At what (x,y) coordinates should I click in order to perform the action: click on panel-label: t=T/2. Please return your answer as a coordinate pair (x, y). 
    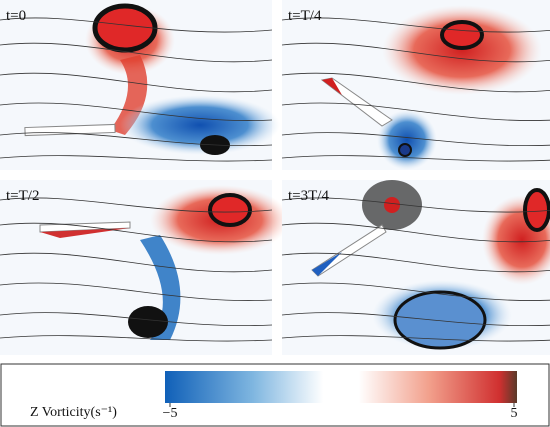
    Looking at the image, I should click on (22, 196).